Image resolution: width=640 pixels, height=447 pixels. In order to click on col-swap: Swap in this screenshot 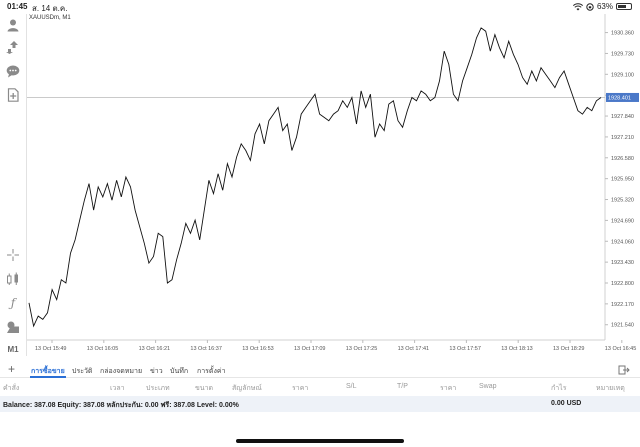, I will do `click(488, 386)`.